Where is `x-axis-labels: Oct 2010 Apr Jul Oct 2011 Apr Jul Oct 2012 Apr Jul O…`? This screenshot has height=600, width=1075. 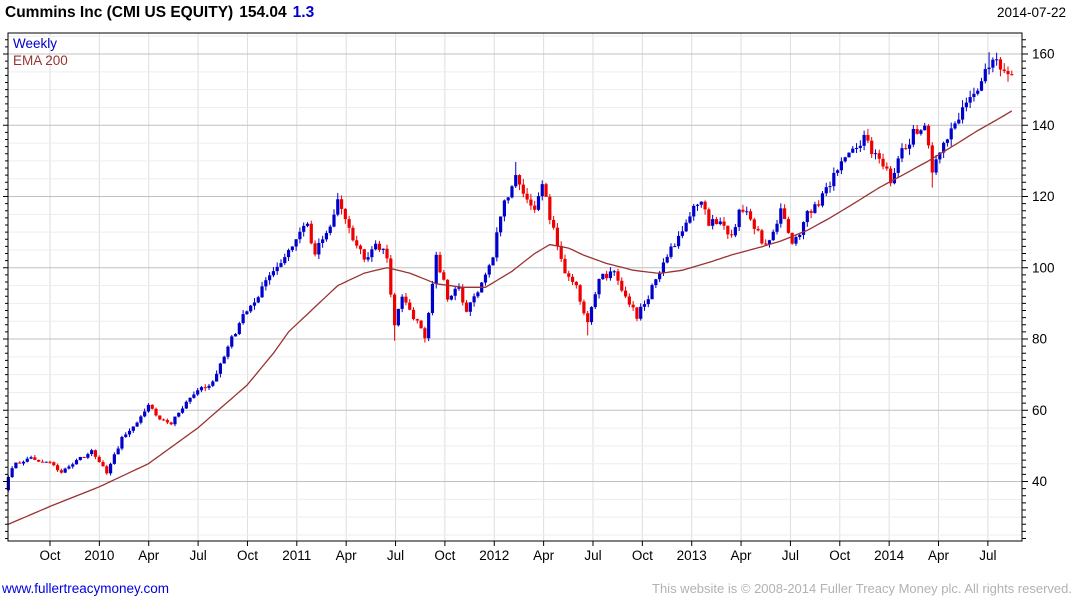 x-axis-labels: Oct 2010 Apr Jul Oct 2011 Apr Jul Oct 2012 Apr Jul O… is located at coordinates (517, 555).